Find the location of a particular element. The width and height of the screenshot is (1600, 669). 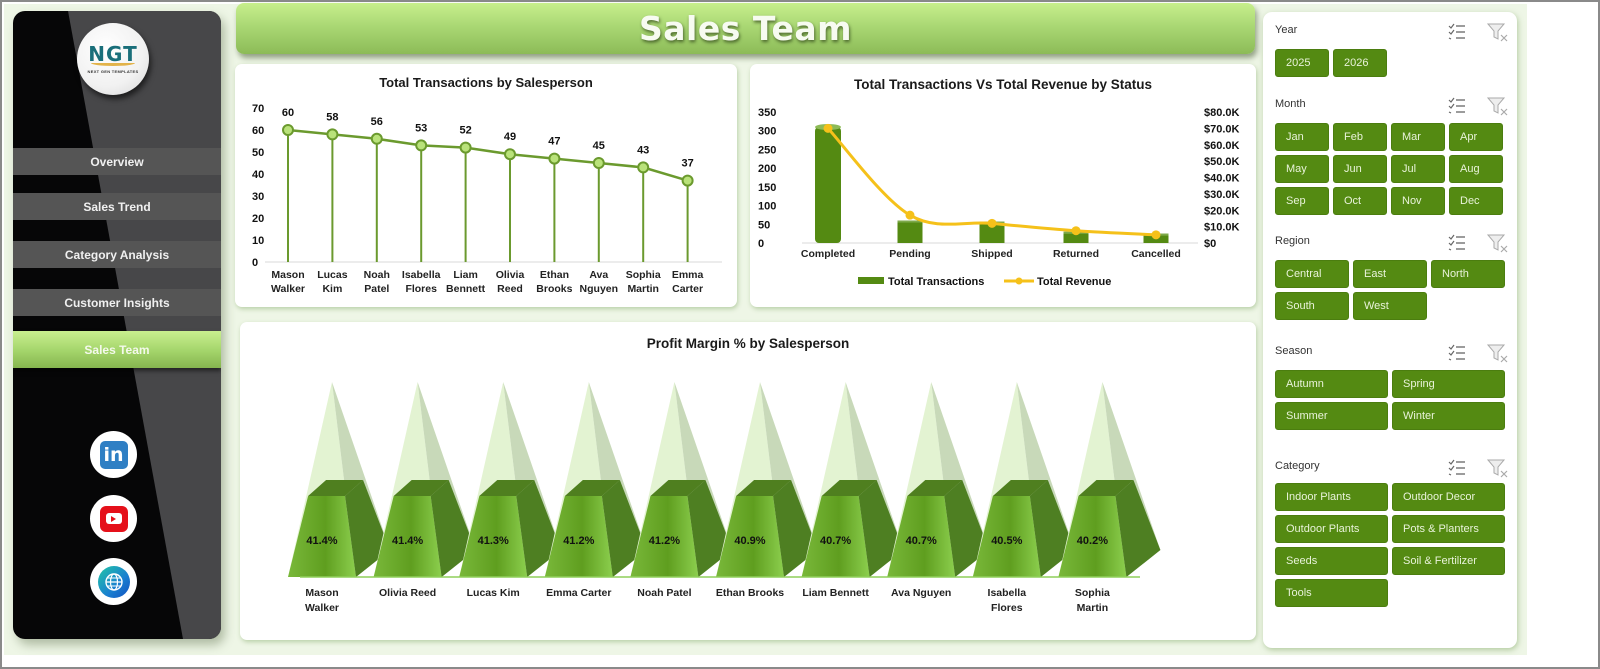

svg-text: 53 is located at coordinates (421, 128).